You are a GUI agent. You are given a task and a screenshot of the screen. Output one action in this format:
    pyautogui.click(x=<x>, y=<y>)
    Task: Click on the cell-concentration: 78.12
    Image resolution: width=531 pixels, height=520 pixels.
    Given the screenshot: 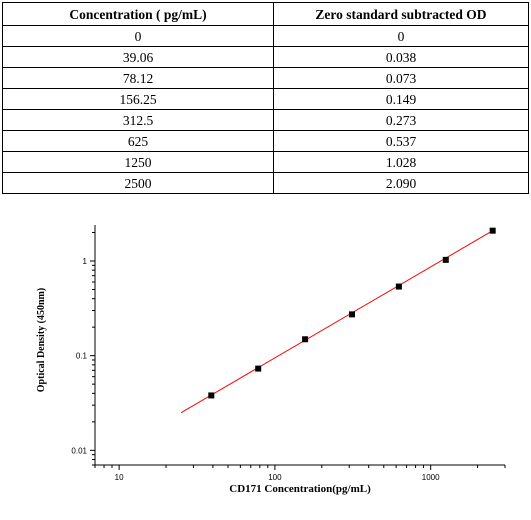 What is the action you would take?
    pyautogui.click(x=138, y=78)
    